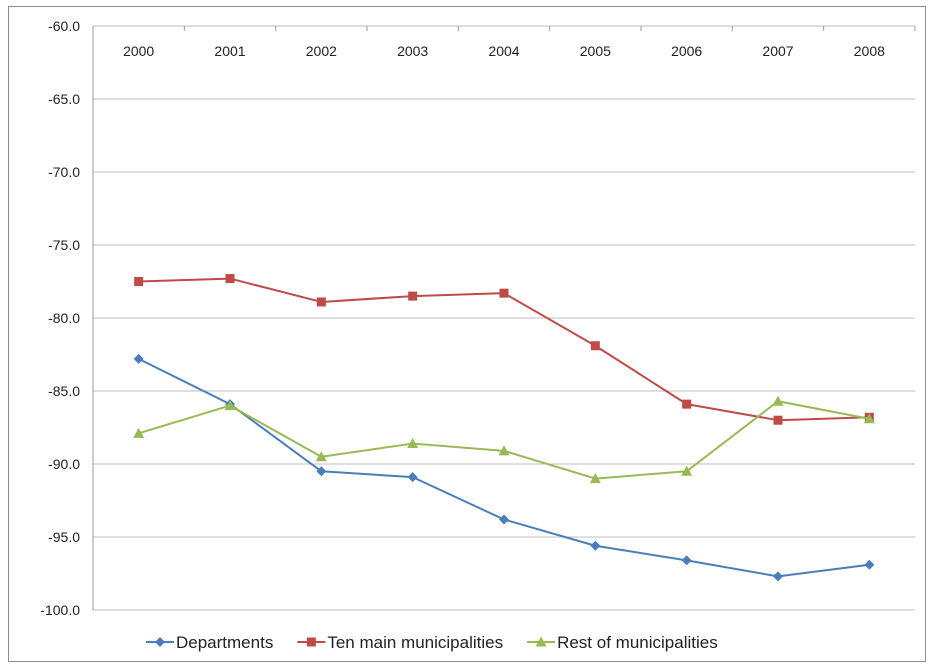 The image size is (928, 664). Describe the element at coordinates (415, 642) in the screenshot. I see `legend-label-ten-main-municipalities: Ten main municipalities` at that location.